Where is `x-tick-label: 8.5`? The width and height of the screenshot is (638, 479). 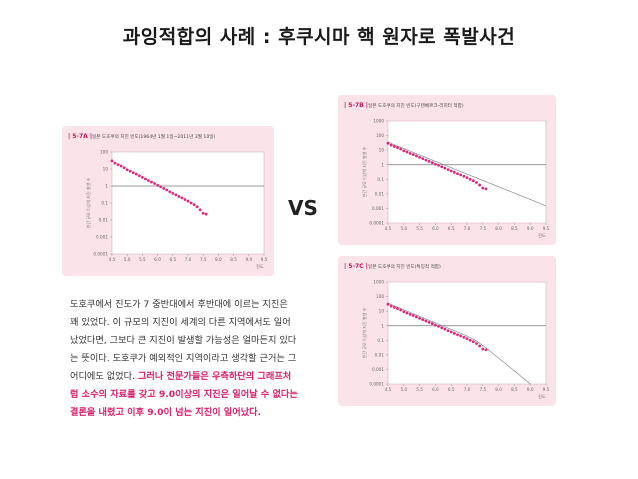 x-tick-label: 8.5 is located at coordinates (514, 228).